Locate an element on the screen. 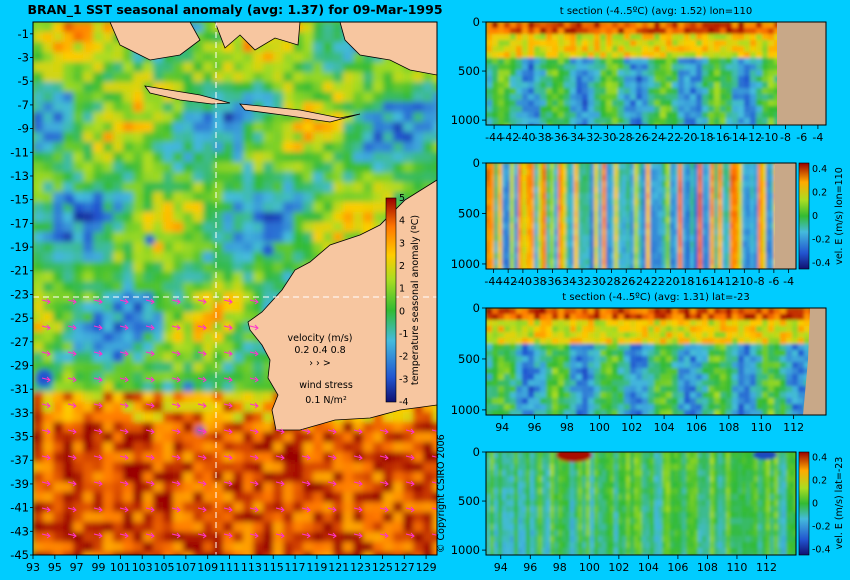 The width and height of the screenshot is (850, 580). section1-y-axis: 0 500 1000 is located at coordinates (468, 71).